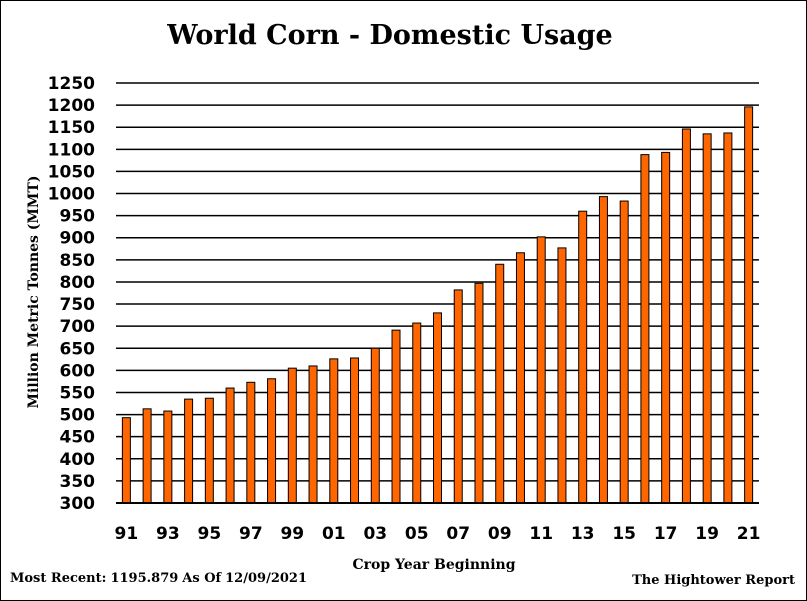 Image resolution: width=807 pixels, height=601 pixels. I want to click on y-tick-label: 300, so click(78, 504).